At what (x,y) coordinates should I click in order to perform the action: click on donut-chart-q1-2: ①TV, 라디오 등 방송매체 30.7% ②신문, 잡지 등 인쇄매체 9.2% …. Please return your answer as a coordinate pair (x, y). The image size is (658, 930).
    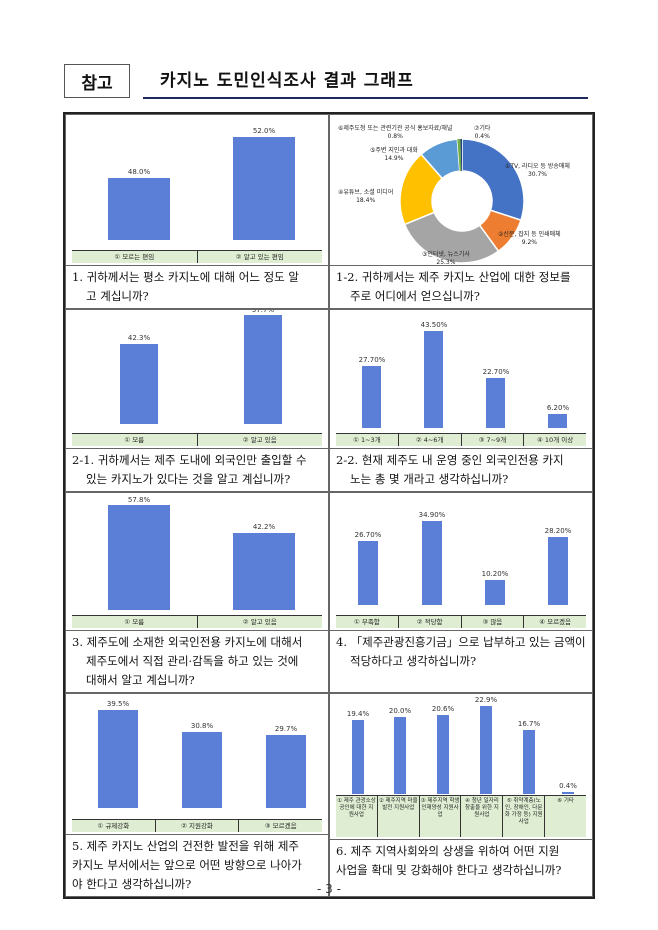
    Looking at the image, I should click on (461, 190).